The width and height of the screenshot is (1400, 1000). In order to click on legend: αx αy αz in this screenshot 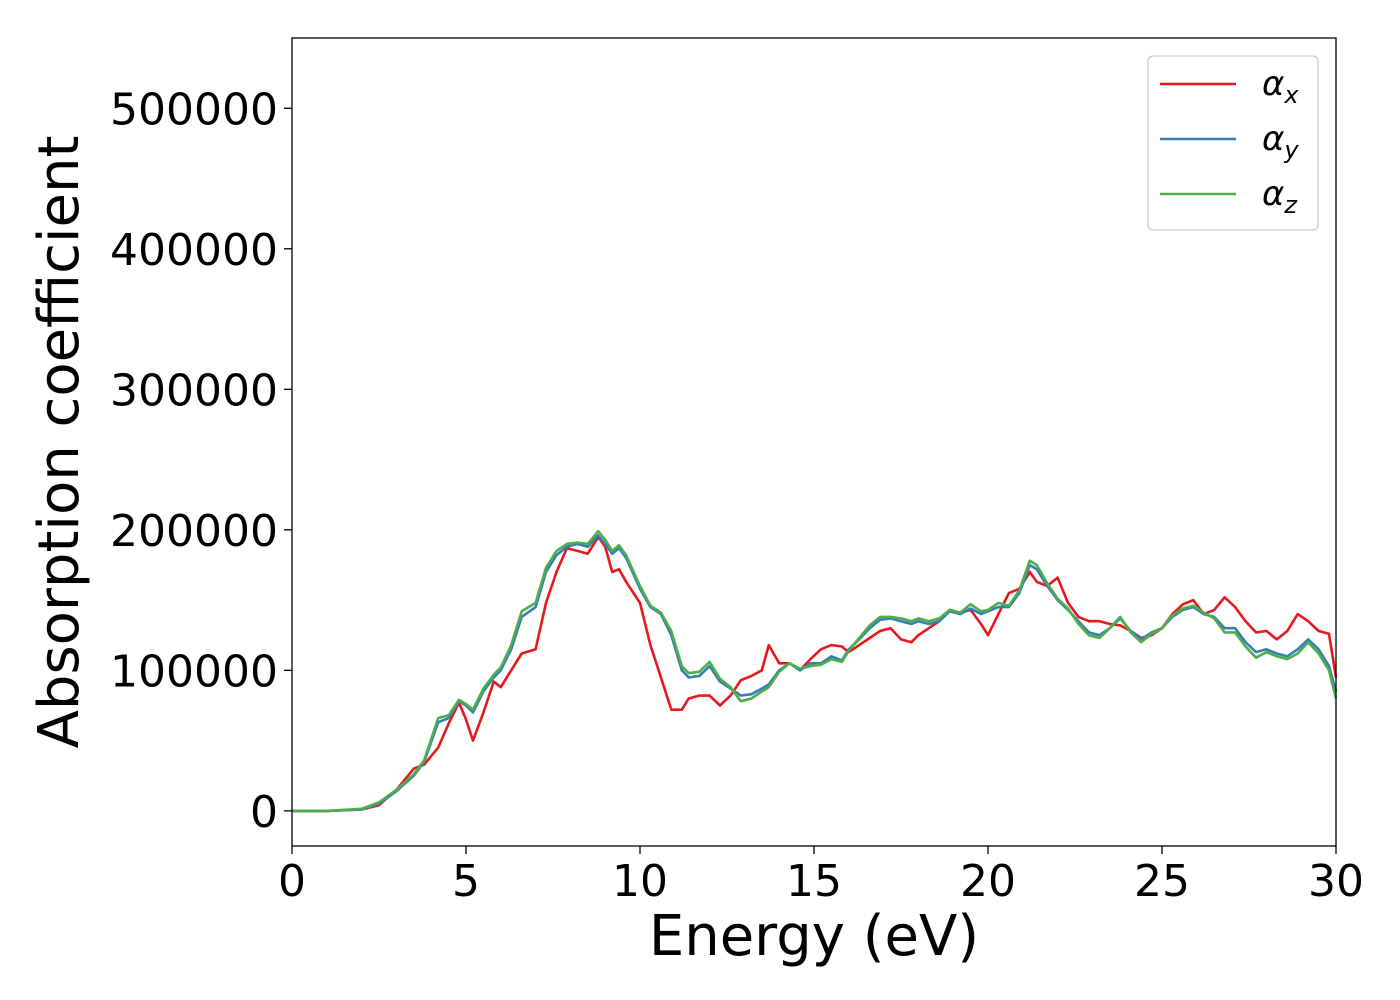, I will do `click(1233, 143)`.